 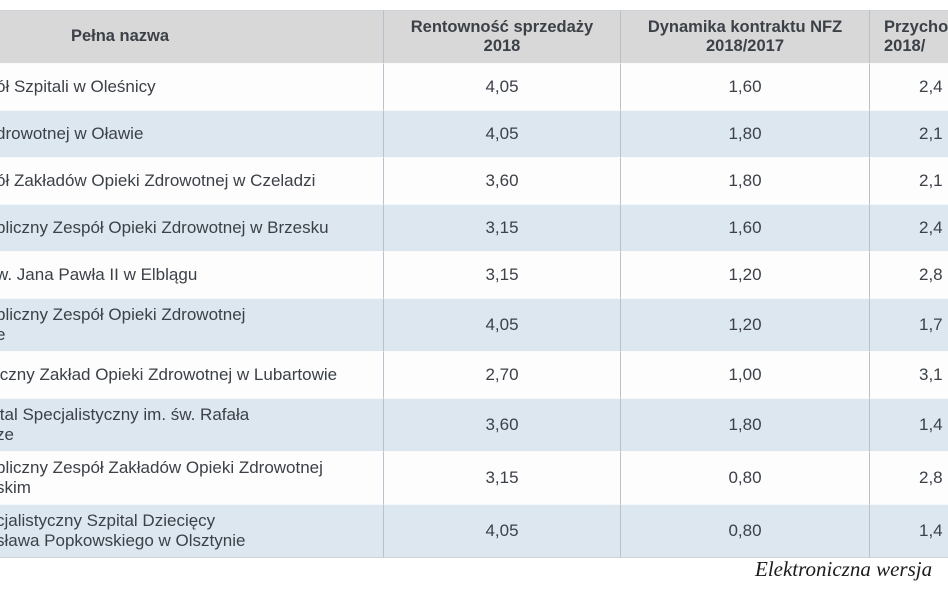 I want to click on cell-full-name: w. Jana Pawła II w Elblągu, so click(x=191, y=274).